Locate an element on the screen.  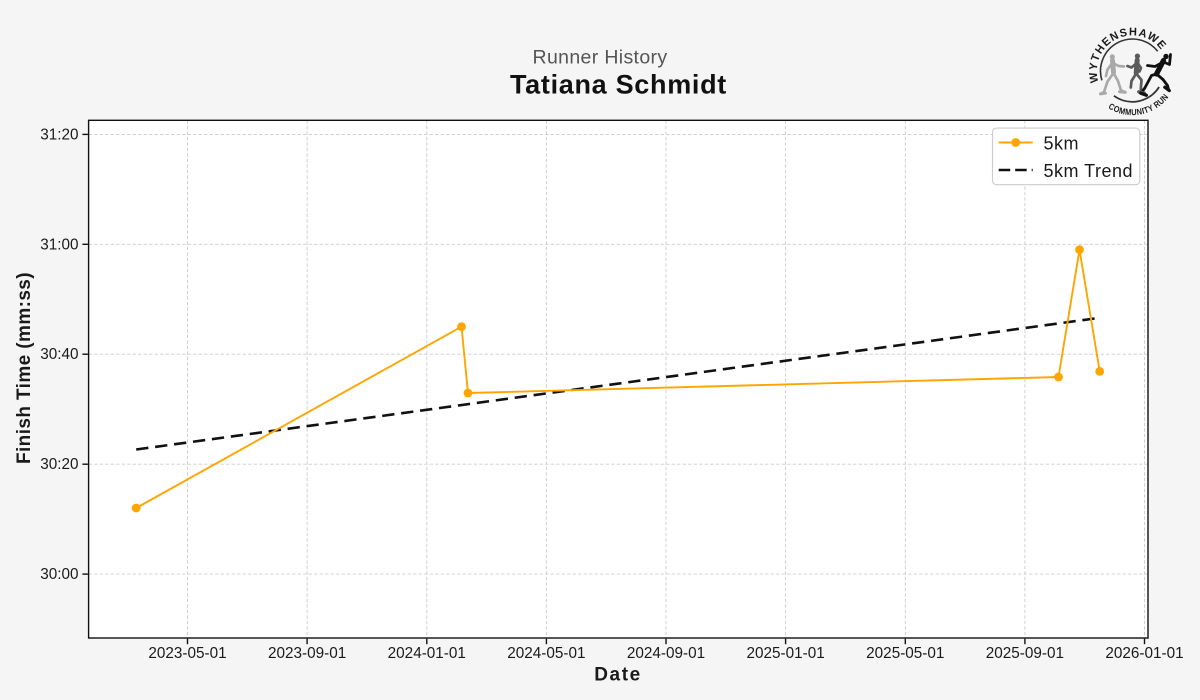
svg-text: 31:00 is located at coordinates (59, 244).